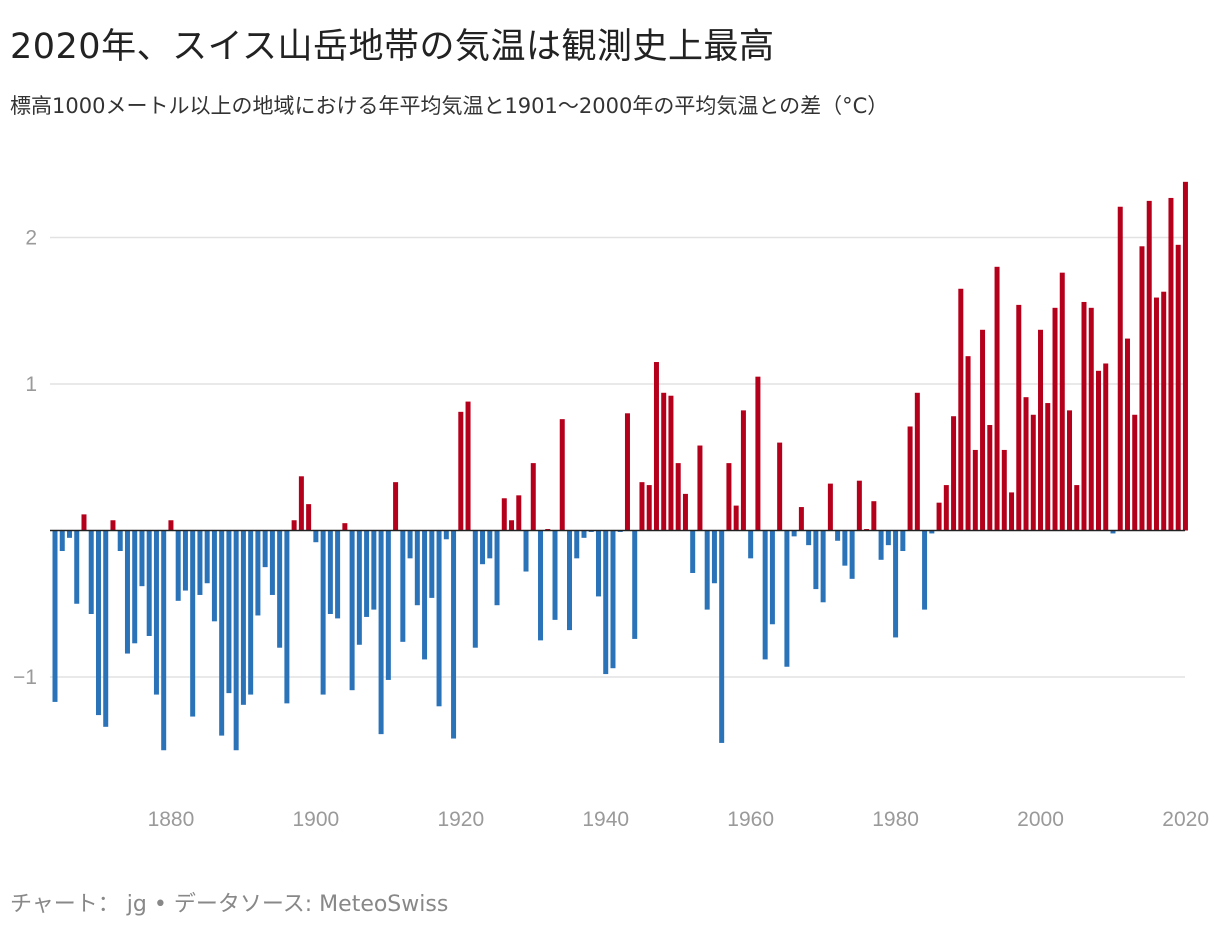  Describe the element at coordinates (323, 612) in the screenshot. I see `bar-1901` at that location.